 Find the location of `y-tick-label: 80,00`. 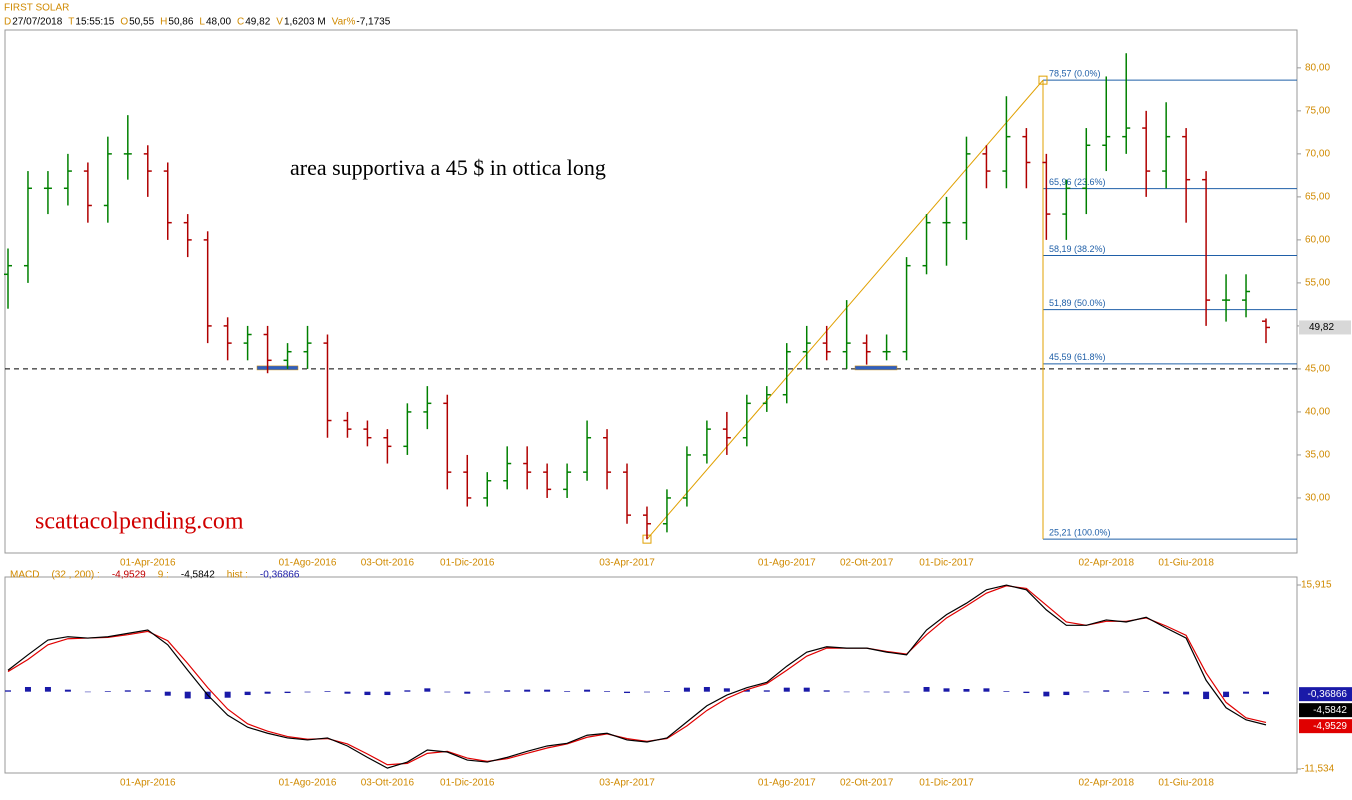

y-tick-label: 80,00 is located at coordinates (1317, 67).